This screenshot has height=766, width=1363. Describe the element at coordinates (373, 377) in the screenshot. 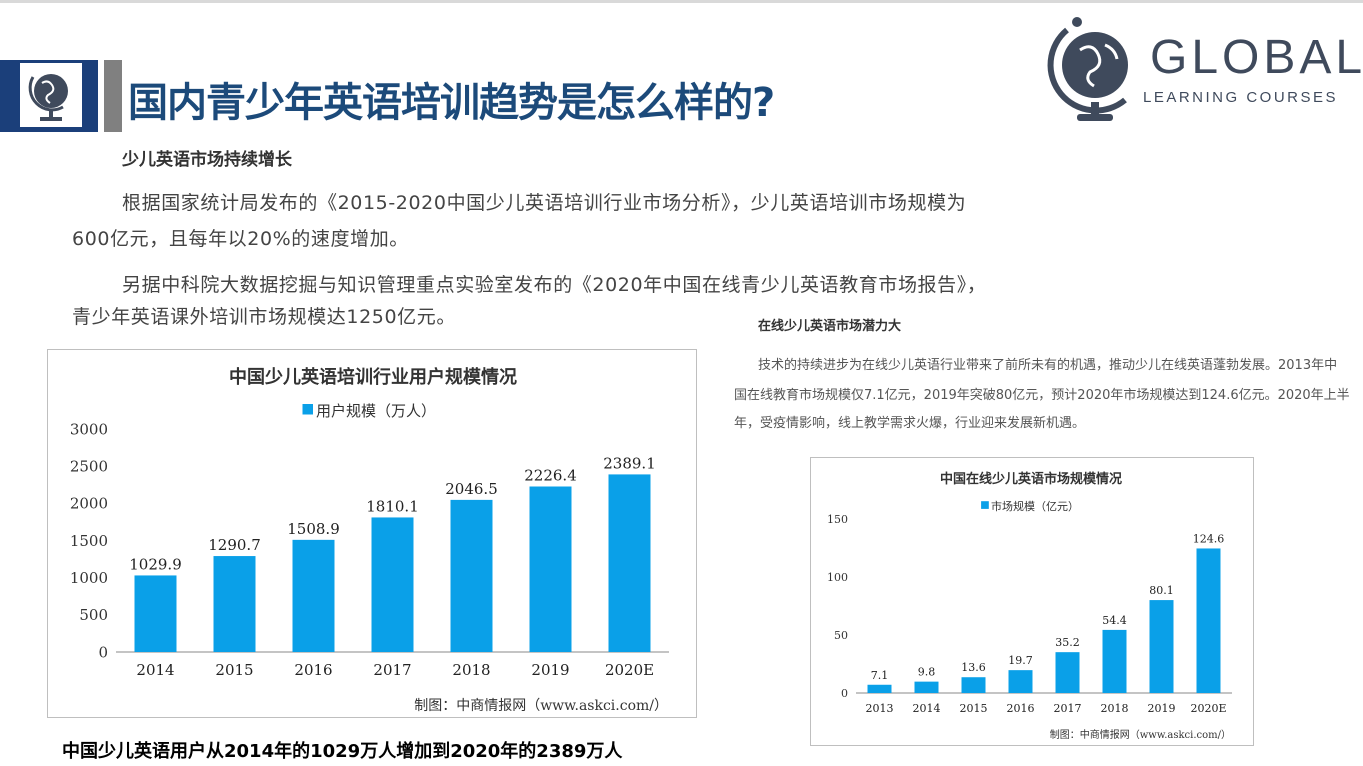

I see `chart-title: 中国少儿英语培训行业用户规模情况` at that location.